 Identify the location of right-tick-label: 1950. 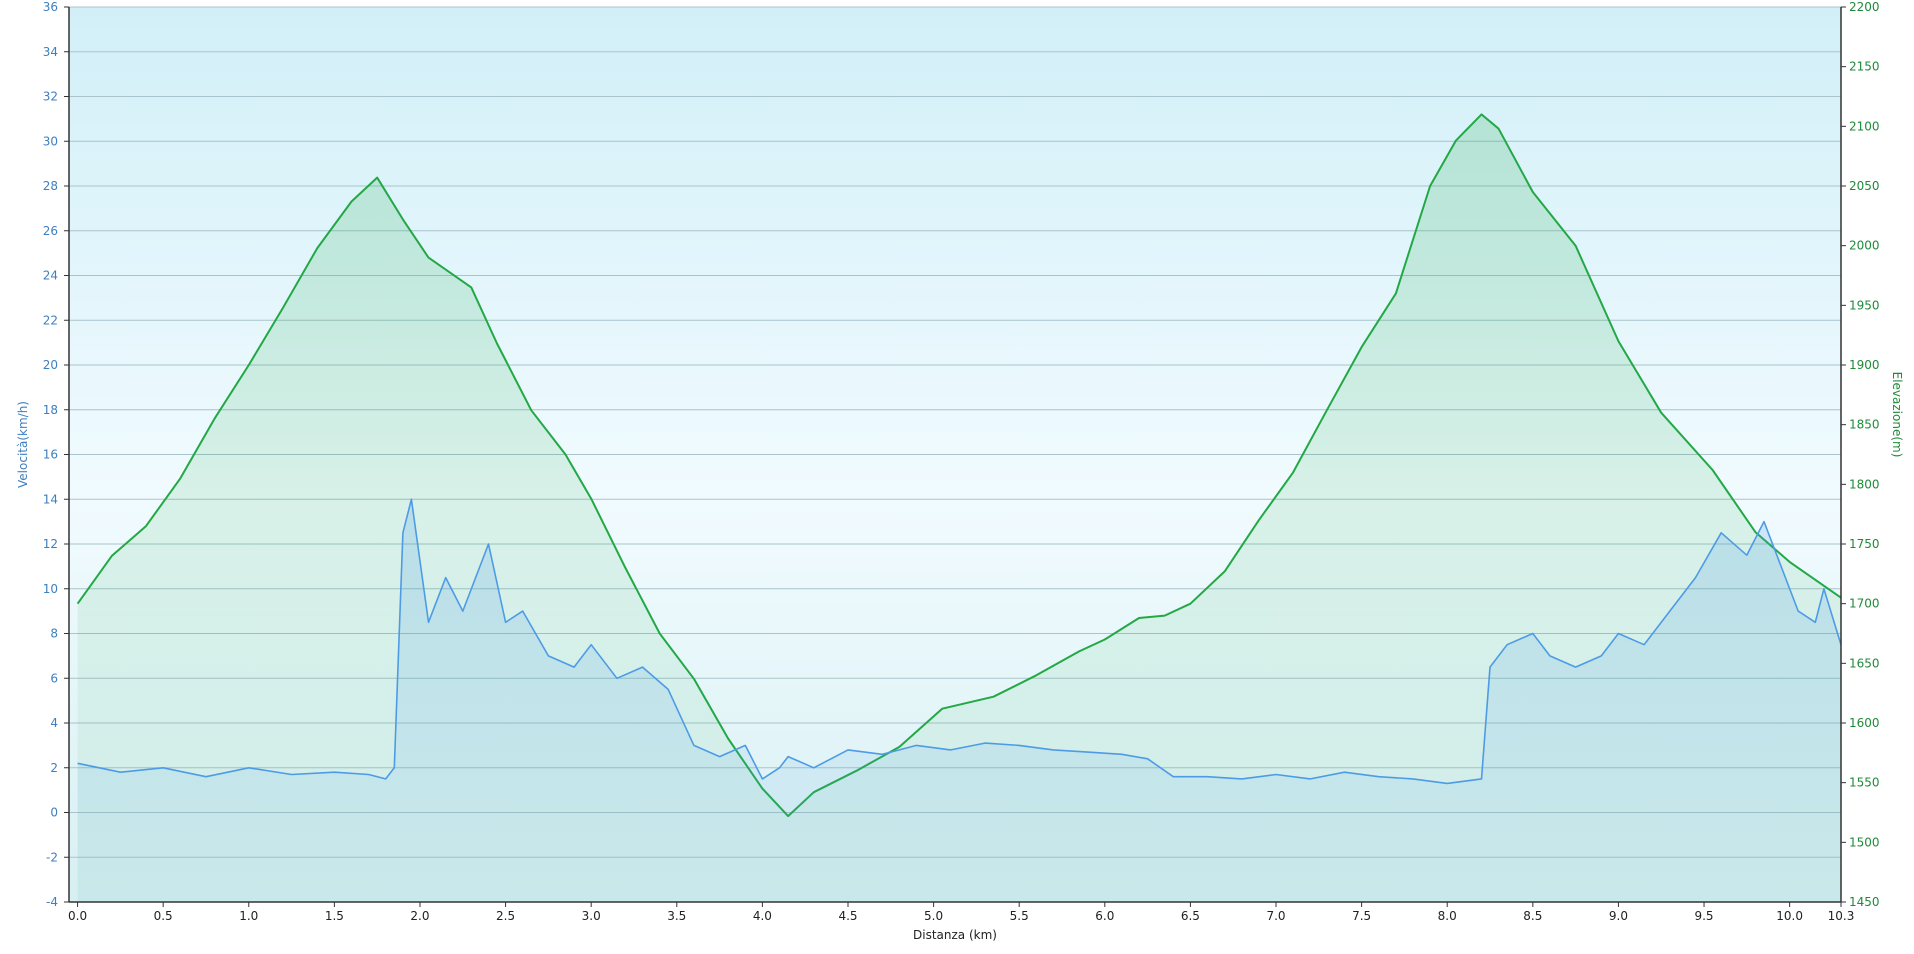
(1864, 305).